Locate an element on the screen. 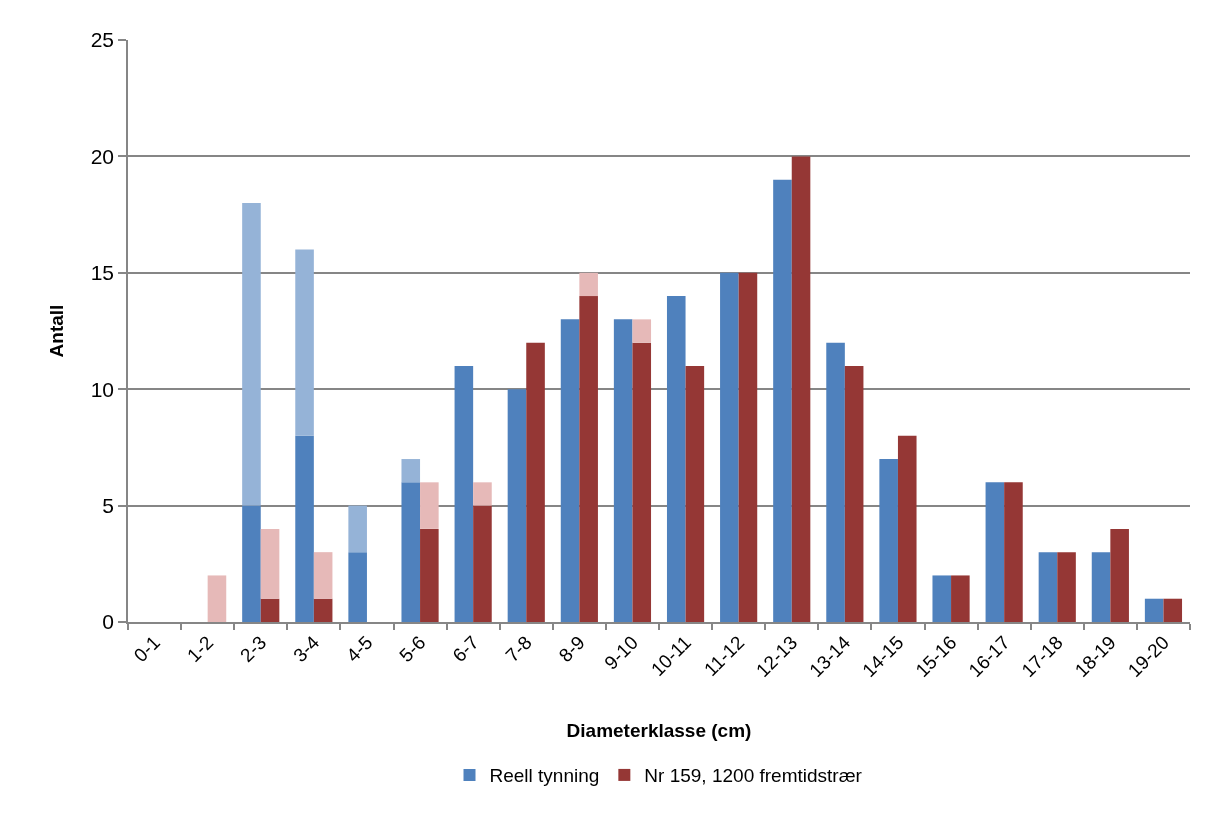 Image resolution: width=1208 pixels, height=838 pixels. y-axis-title: Antall is located at coordinates (57, 331).